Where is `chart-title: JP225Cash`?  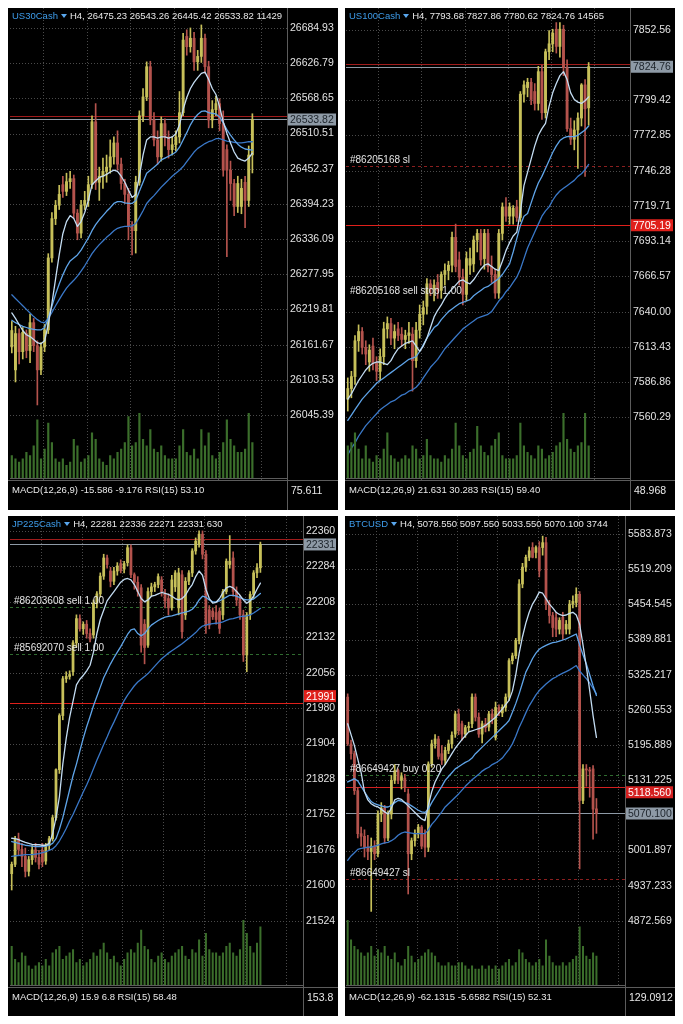
chart-title: JP225Cash is located at coordinates (37, 523).